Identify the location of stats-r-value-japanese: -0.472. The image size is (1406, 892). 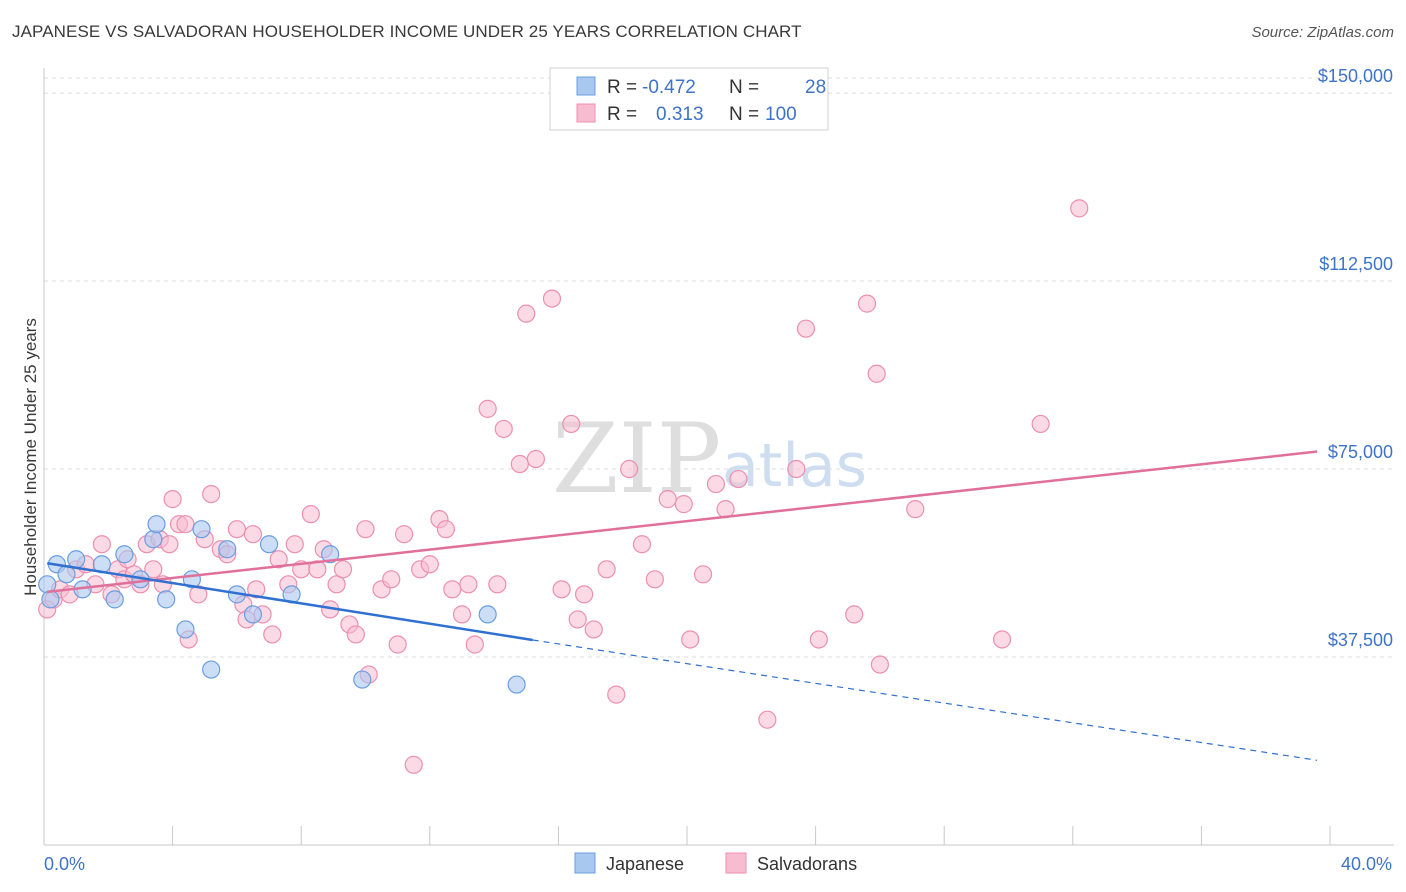
(669, 87).